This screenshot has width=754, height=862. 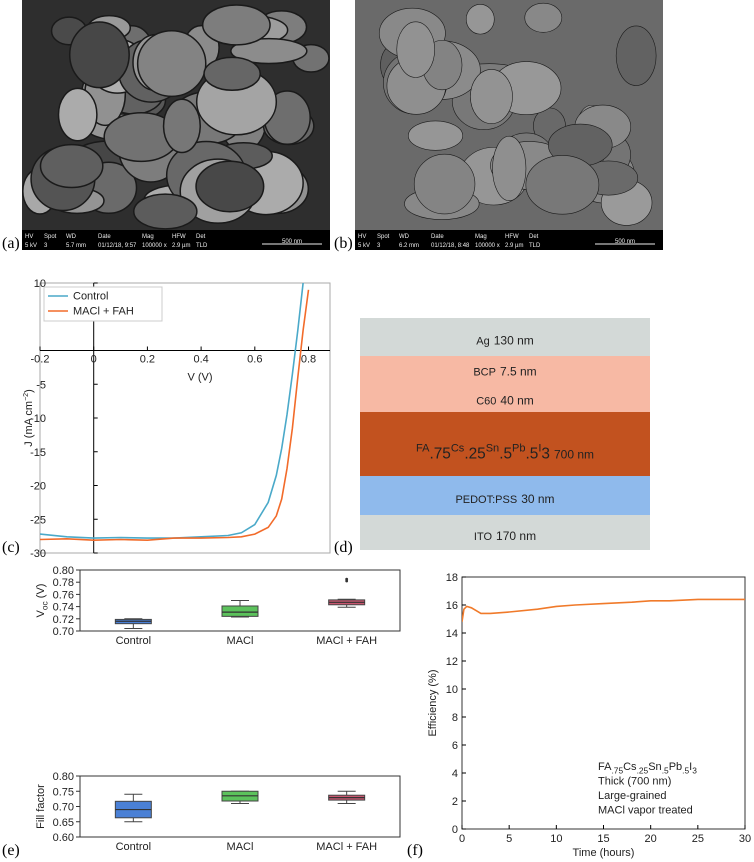 What do you see at coordinates (452, 634) in the screenshot?
I see `y-tick-label: 14` at bounding box center [452, 634].